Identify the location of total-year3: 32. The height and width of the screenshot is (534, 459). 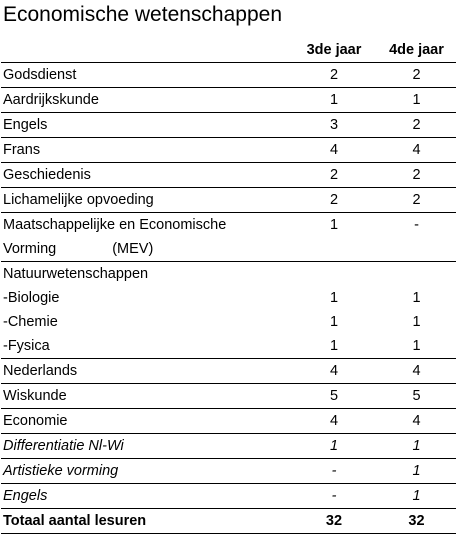
(333, 521).